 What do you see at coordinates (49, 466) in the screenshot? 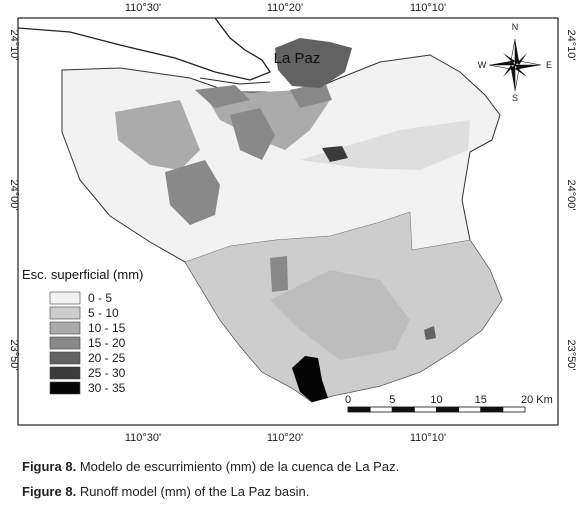
I see `caption-label: Figura 8.` at bounding box center [49, 466].